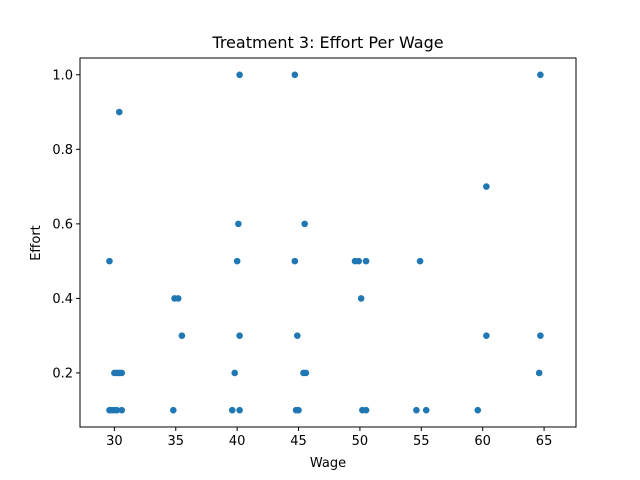 This screenshot has height=480, width=640. I want to click on chart-title: Treatment 3: Effort Per Wage, so click(327, 42).